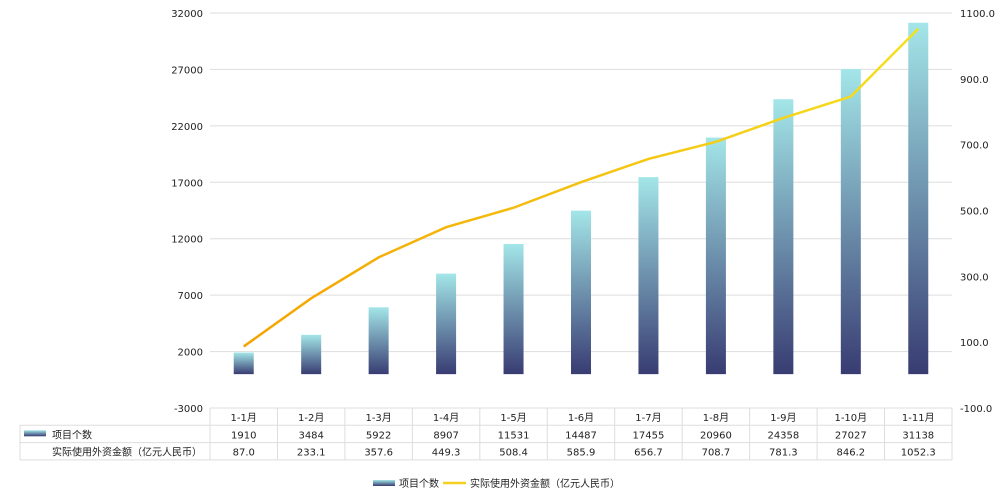 The width and height of the screenshot is (1000, 500). I want to click on table-cell: 24358, so click(783, 435).